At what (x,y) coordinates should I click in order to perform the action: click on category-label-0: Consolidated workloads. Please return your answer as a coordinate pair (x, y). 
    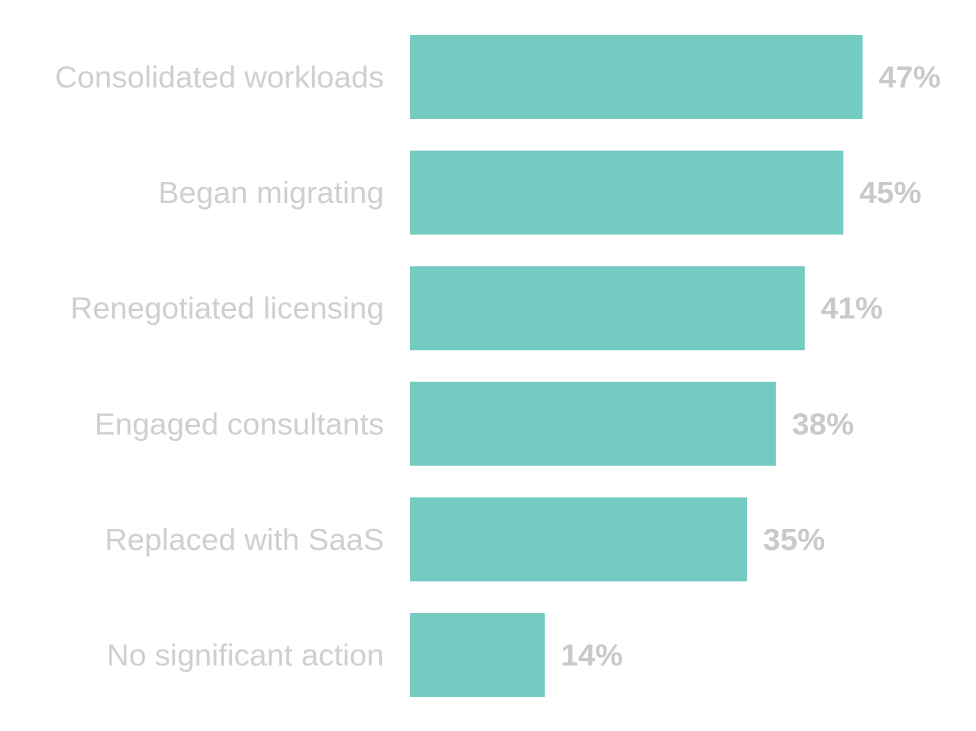
    Looking at the image, I should click on (219, 77).